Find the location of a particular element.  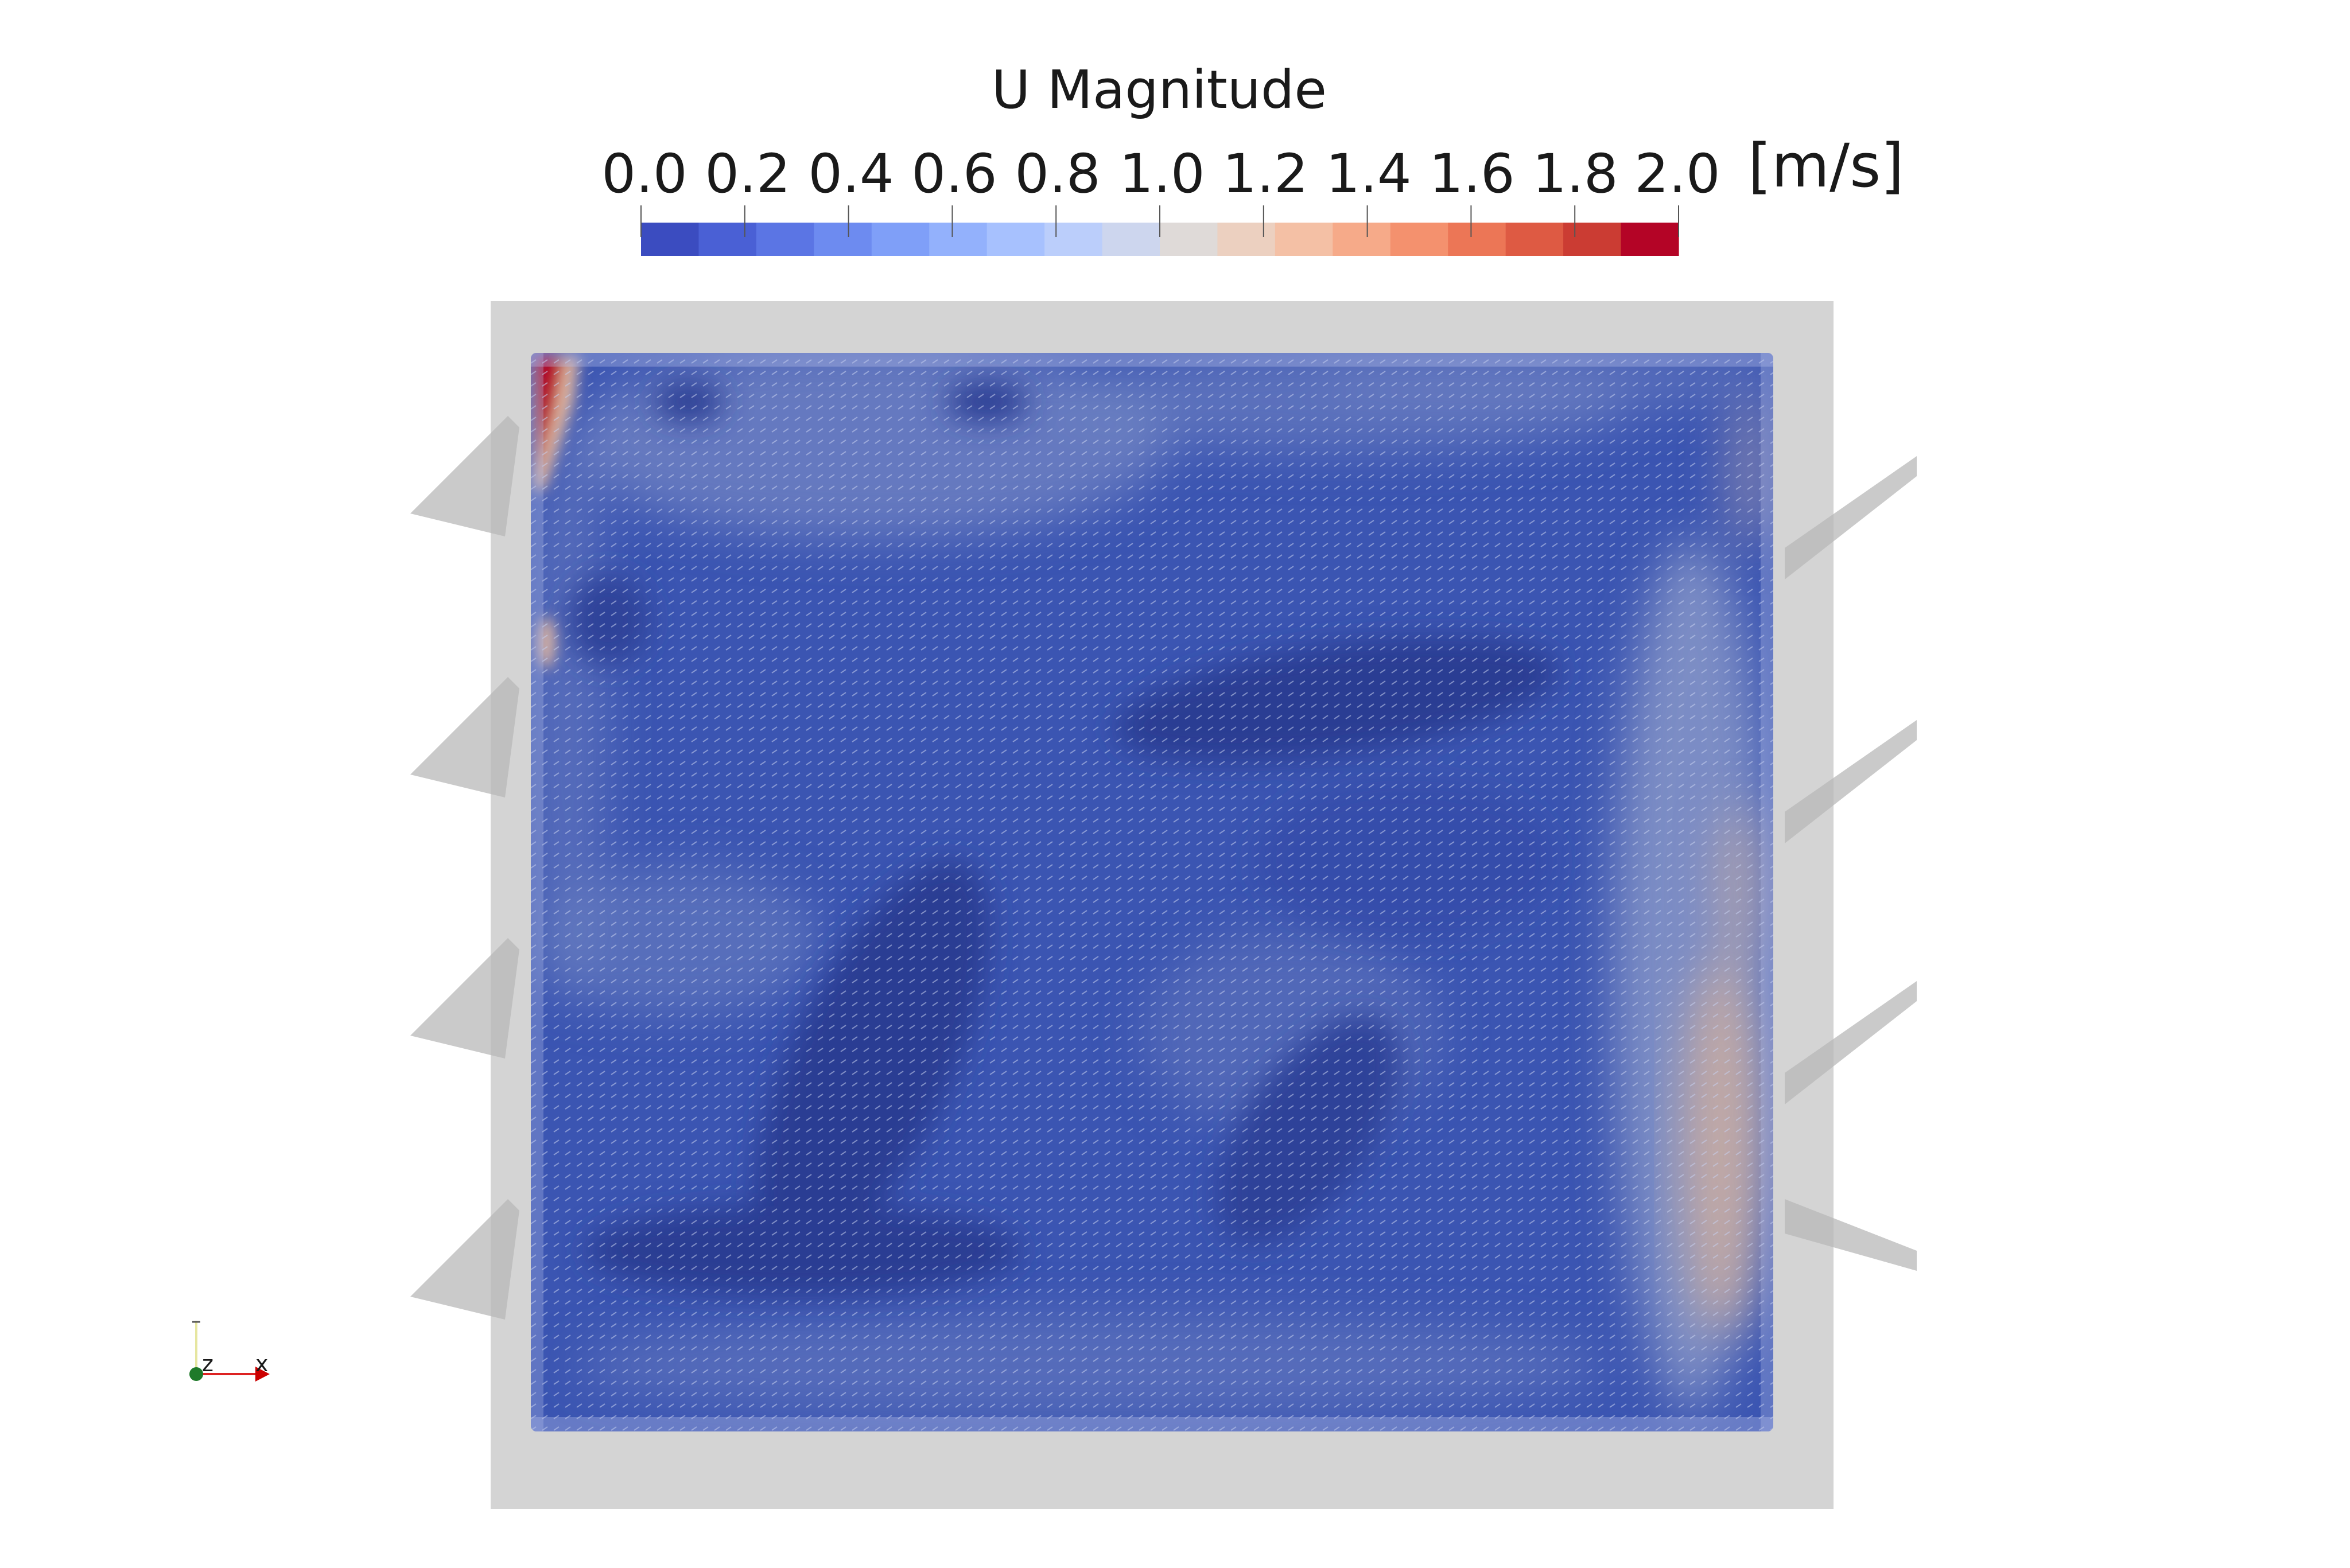

tick-label-6: 1.2 is located at coordinates (1265, 174).